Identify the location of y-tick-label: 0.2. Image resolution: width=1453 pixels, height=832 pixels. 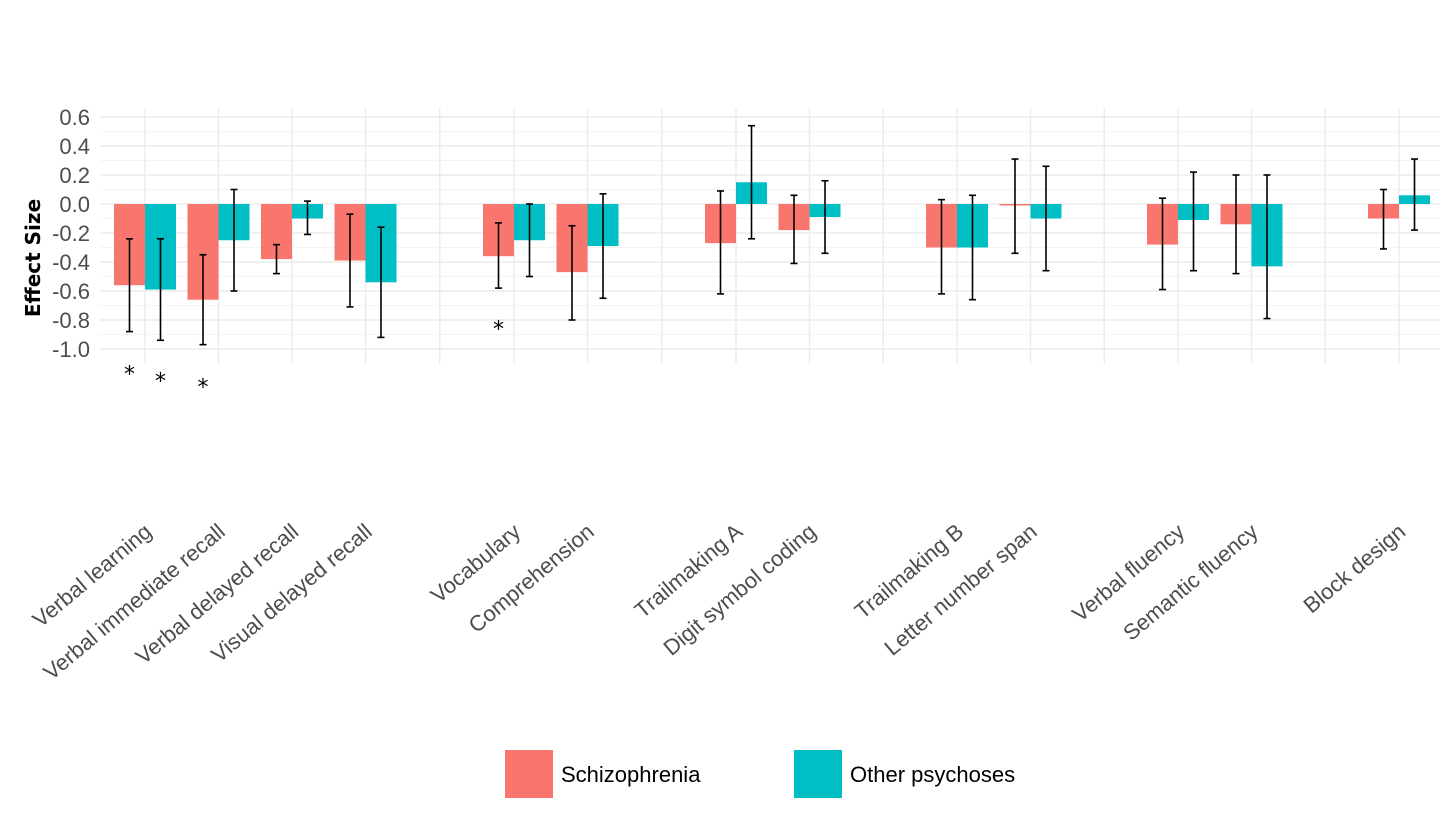
(74, 175).